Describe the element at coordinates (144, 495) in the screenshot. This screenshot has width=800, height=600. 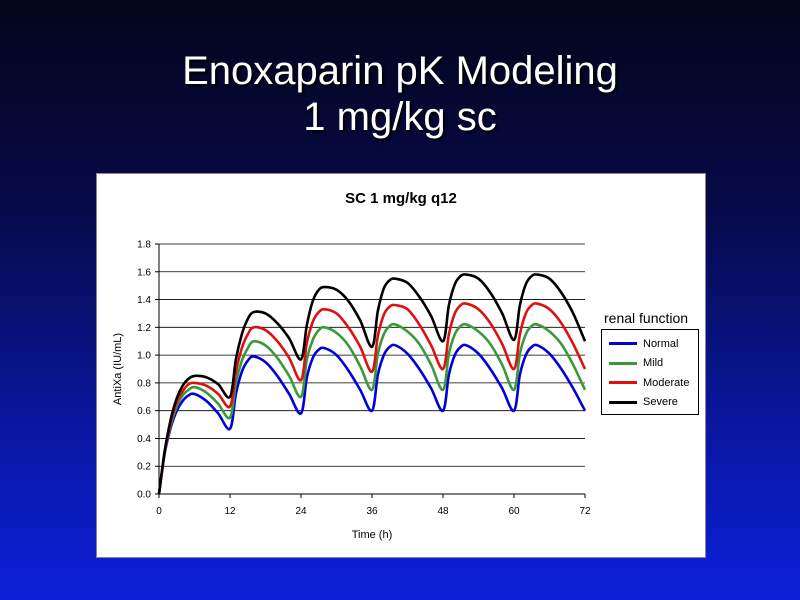
I see `y-tick-label: 0.0` at that location.